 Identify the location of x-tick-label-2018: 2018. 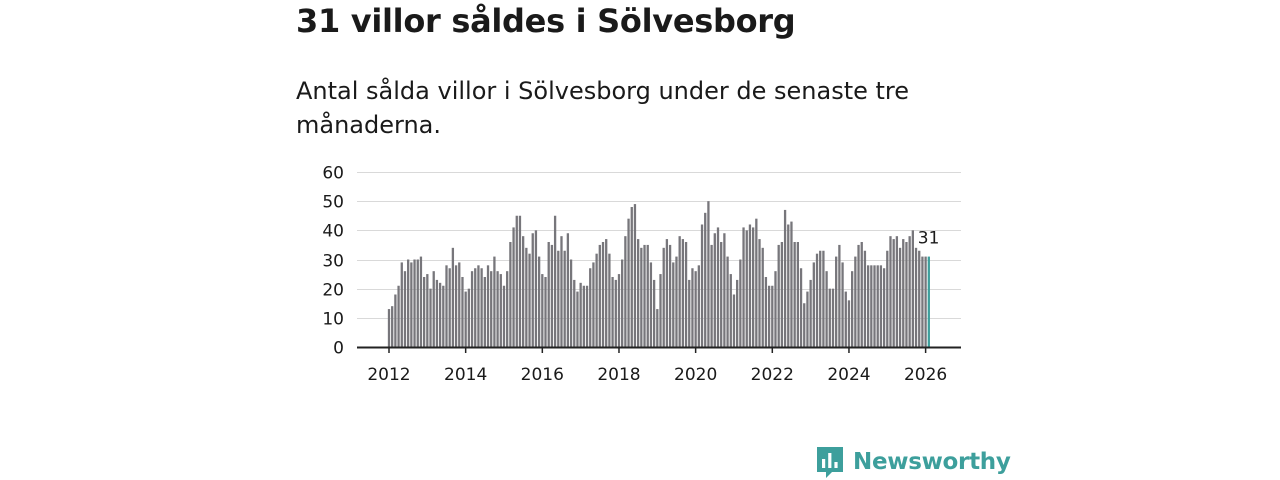
(618, 375).